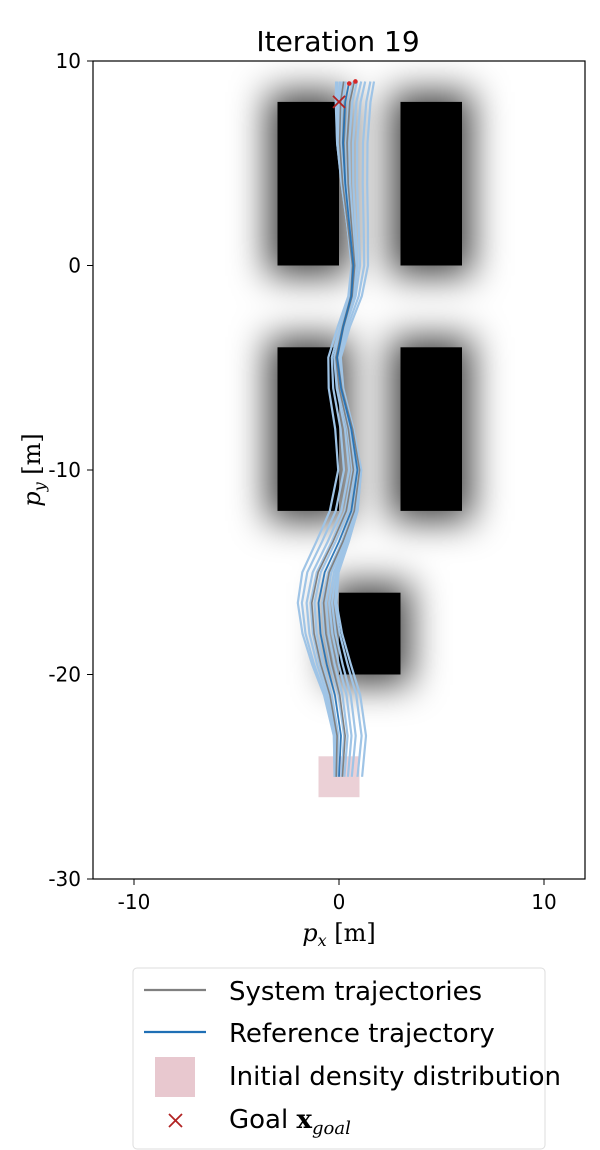 Image resolution: width=600 pixels, height=1150 pixels. Describe the element at coordinates (543, 902) in the screenshot. I see `x-tick-label: 10` at that location.